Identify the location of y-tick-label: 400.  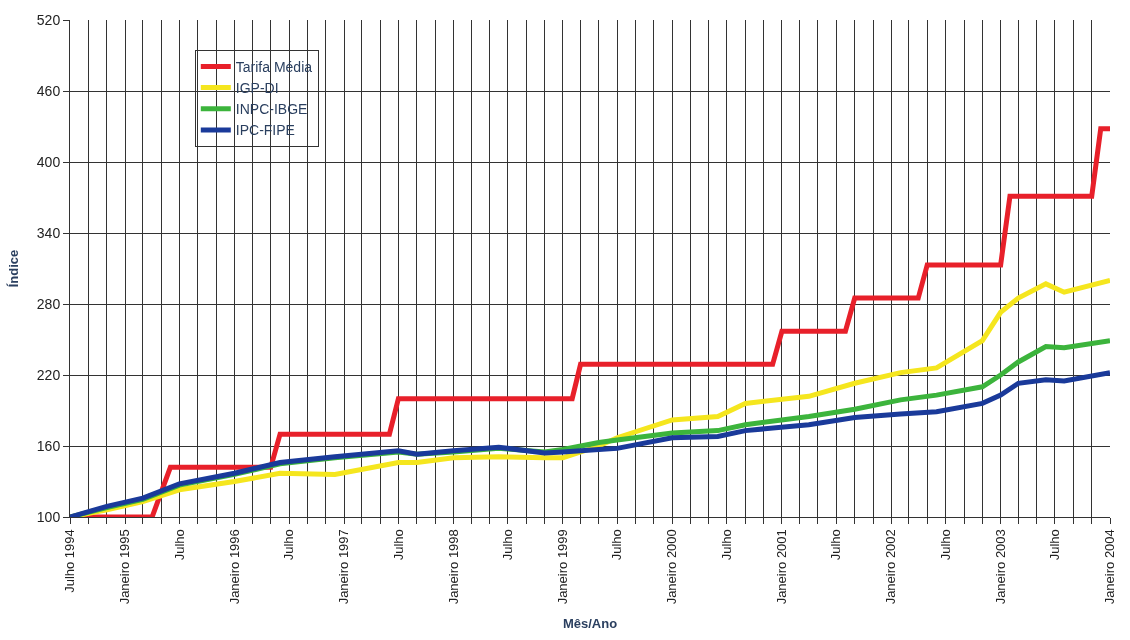
(48, 161).